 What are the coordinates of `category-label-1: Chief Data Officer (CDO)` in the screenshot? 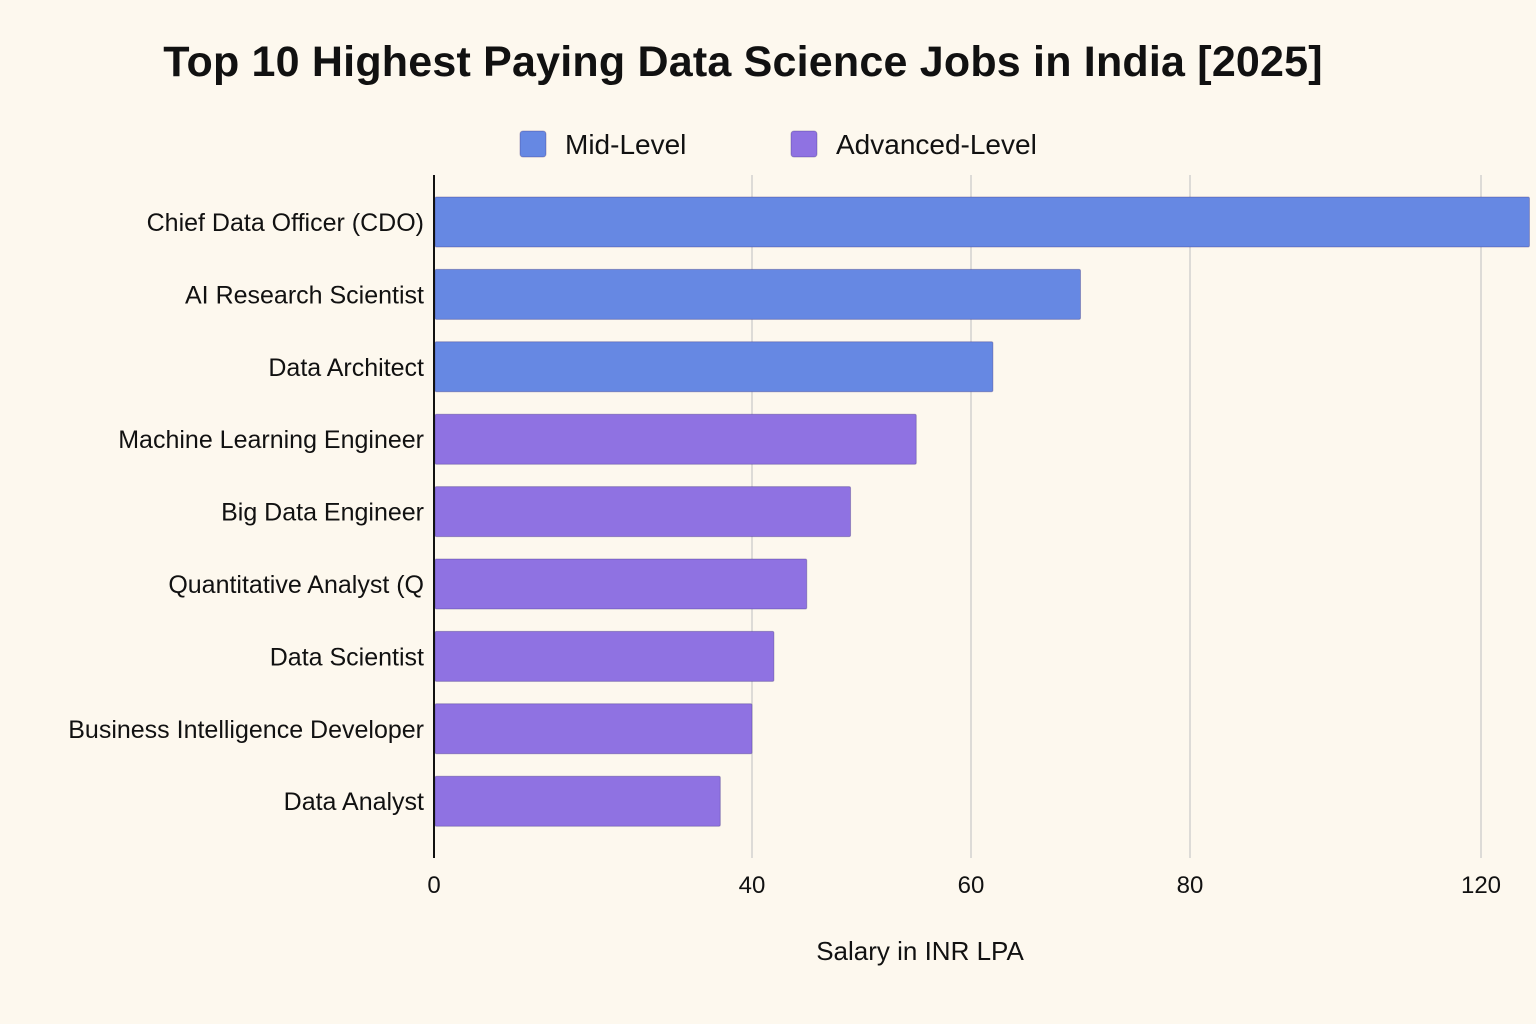 It's located at (285, 223).